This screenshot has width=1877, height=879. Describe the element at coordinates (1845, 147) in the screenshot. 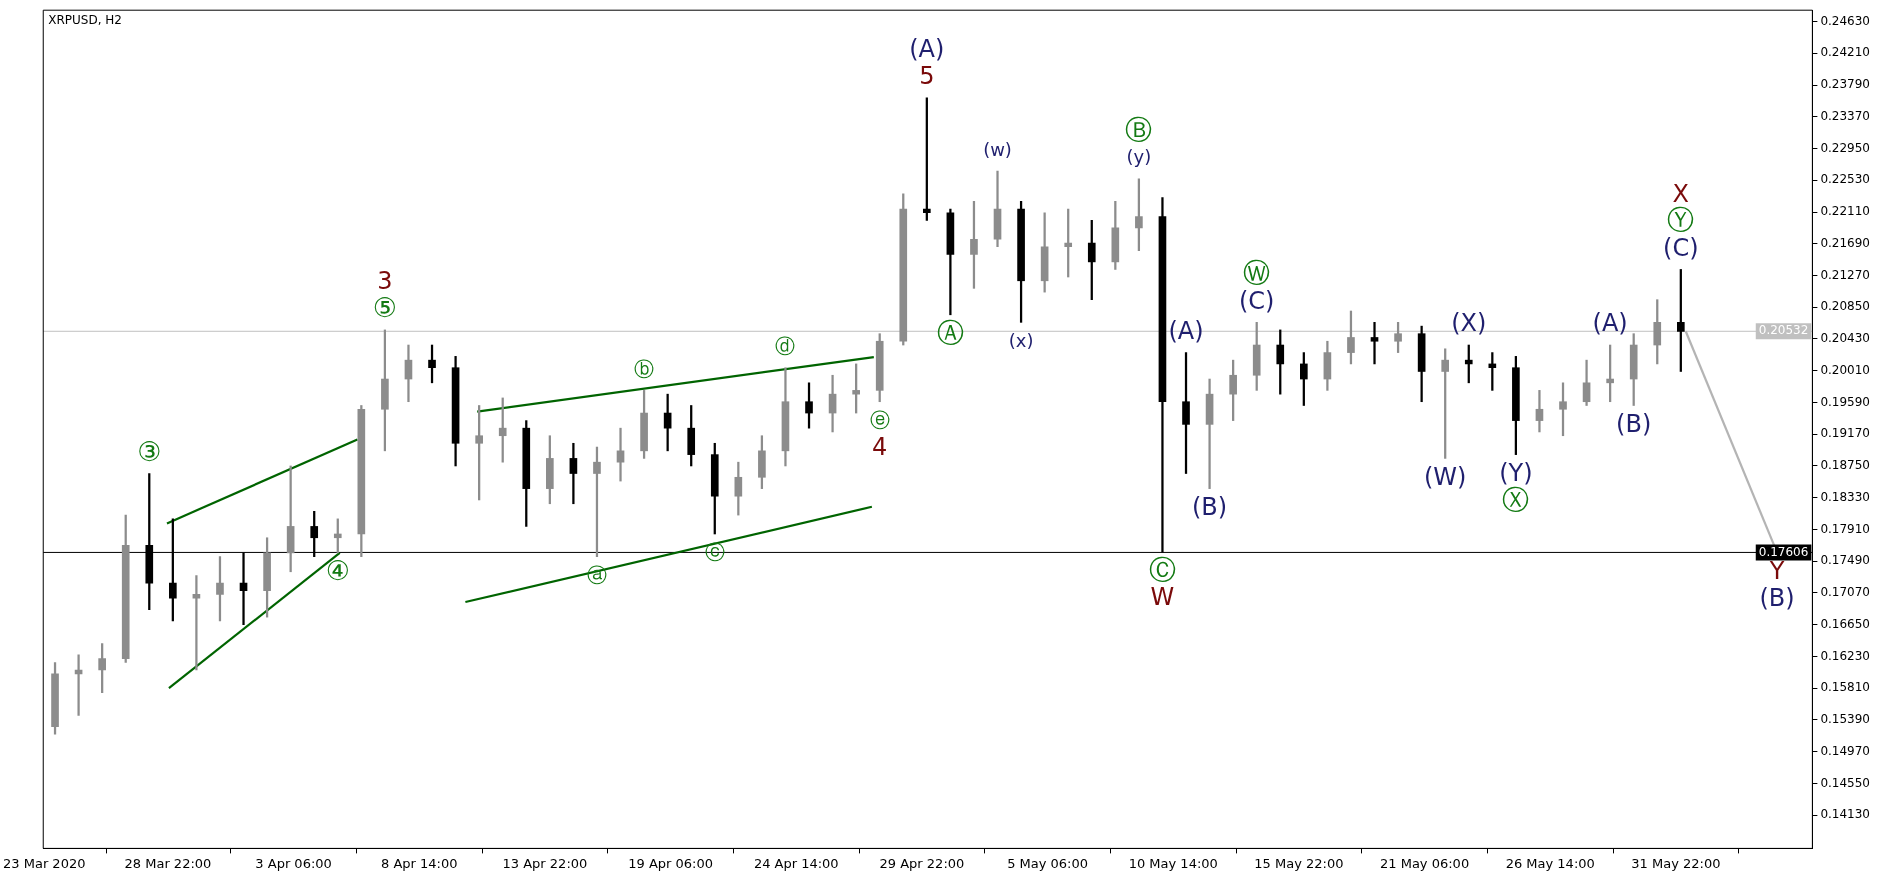

I see `y-tick-label: 0.22950` at that location.